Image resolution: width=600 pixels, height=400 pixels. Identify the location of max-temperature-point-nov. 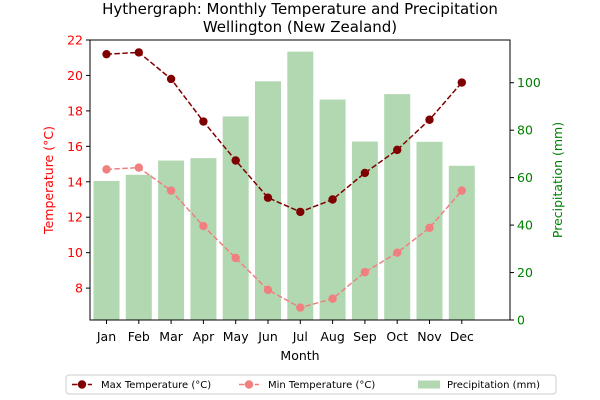
(429, 119).